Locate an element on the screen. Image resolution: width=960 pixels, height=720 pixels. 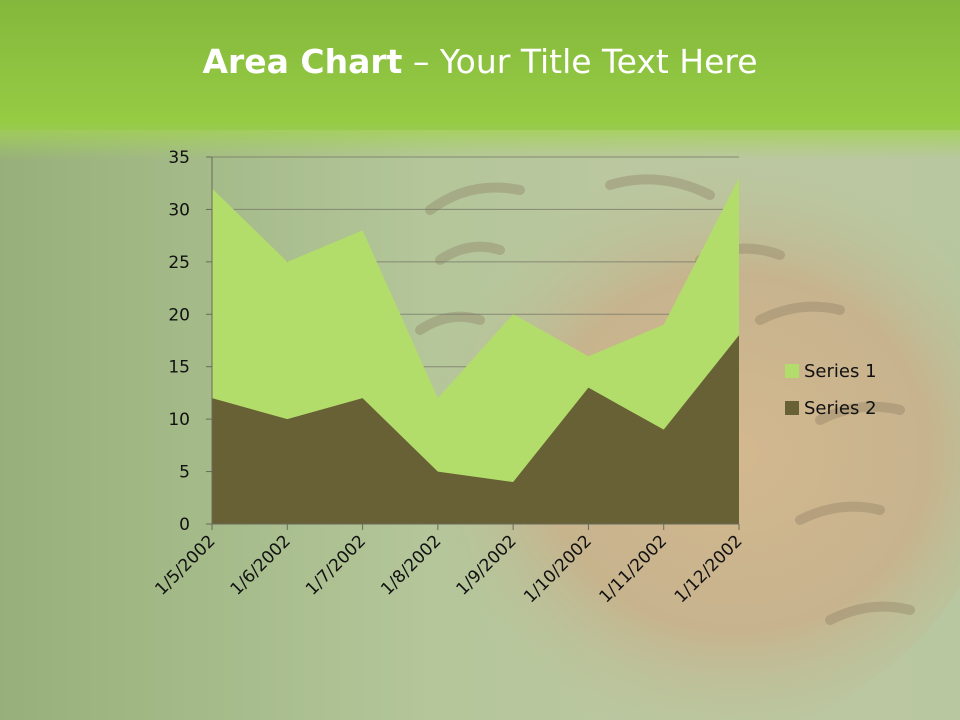
x-tick-label: 1/5/2002 is located at coordinates (185, 565).